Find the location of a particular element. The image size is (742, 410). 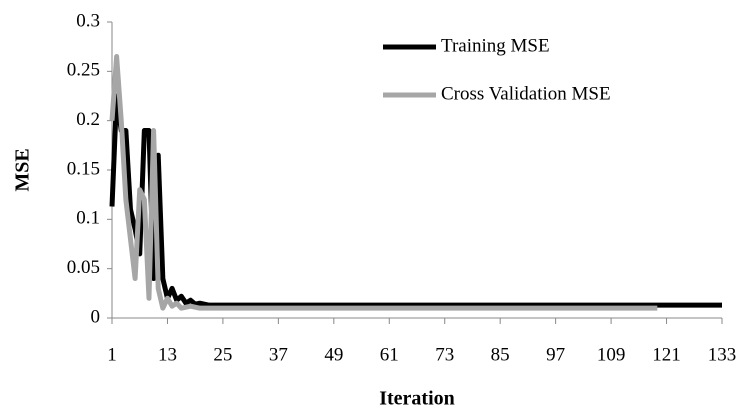

x-axis-label: Iteration is located at coordinates (417, 399).